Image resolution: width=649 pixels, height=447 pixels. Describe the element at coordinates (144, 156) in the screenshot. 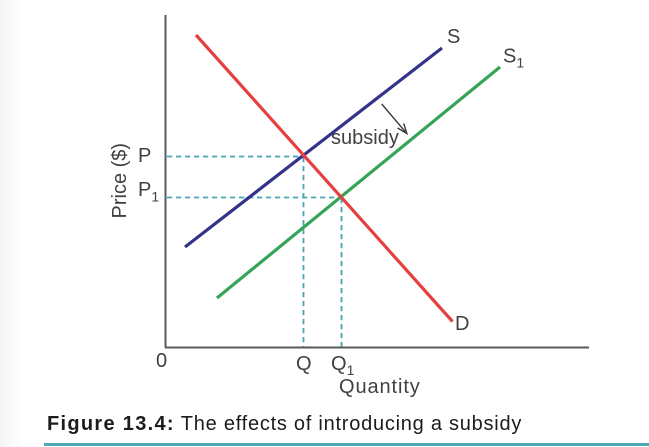

I see `svg-text: P` at that location.